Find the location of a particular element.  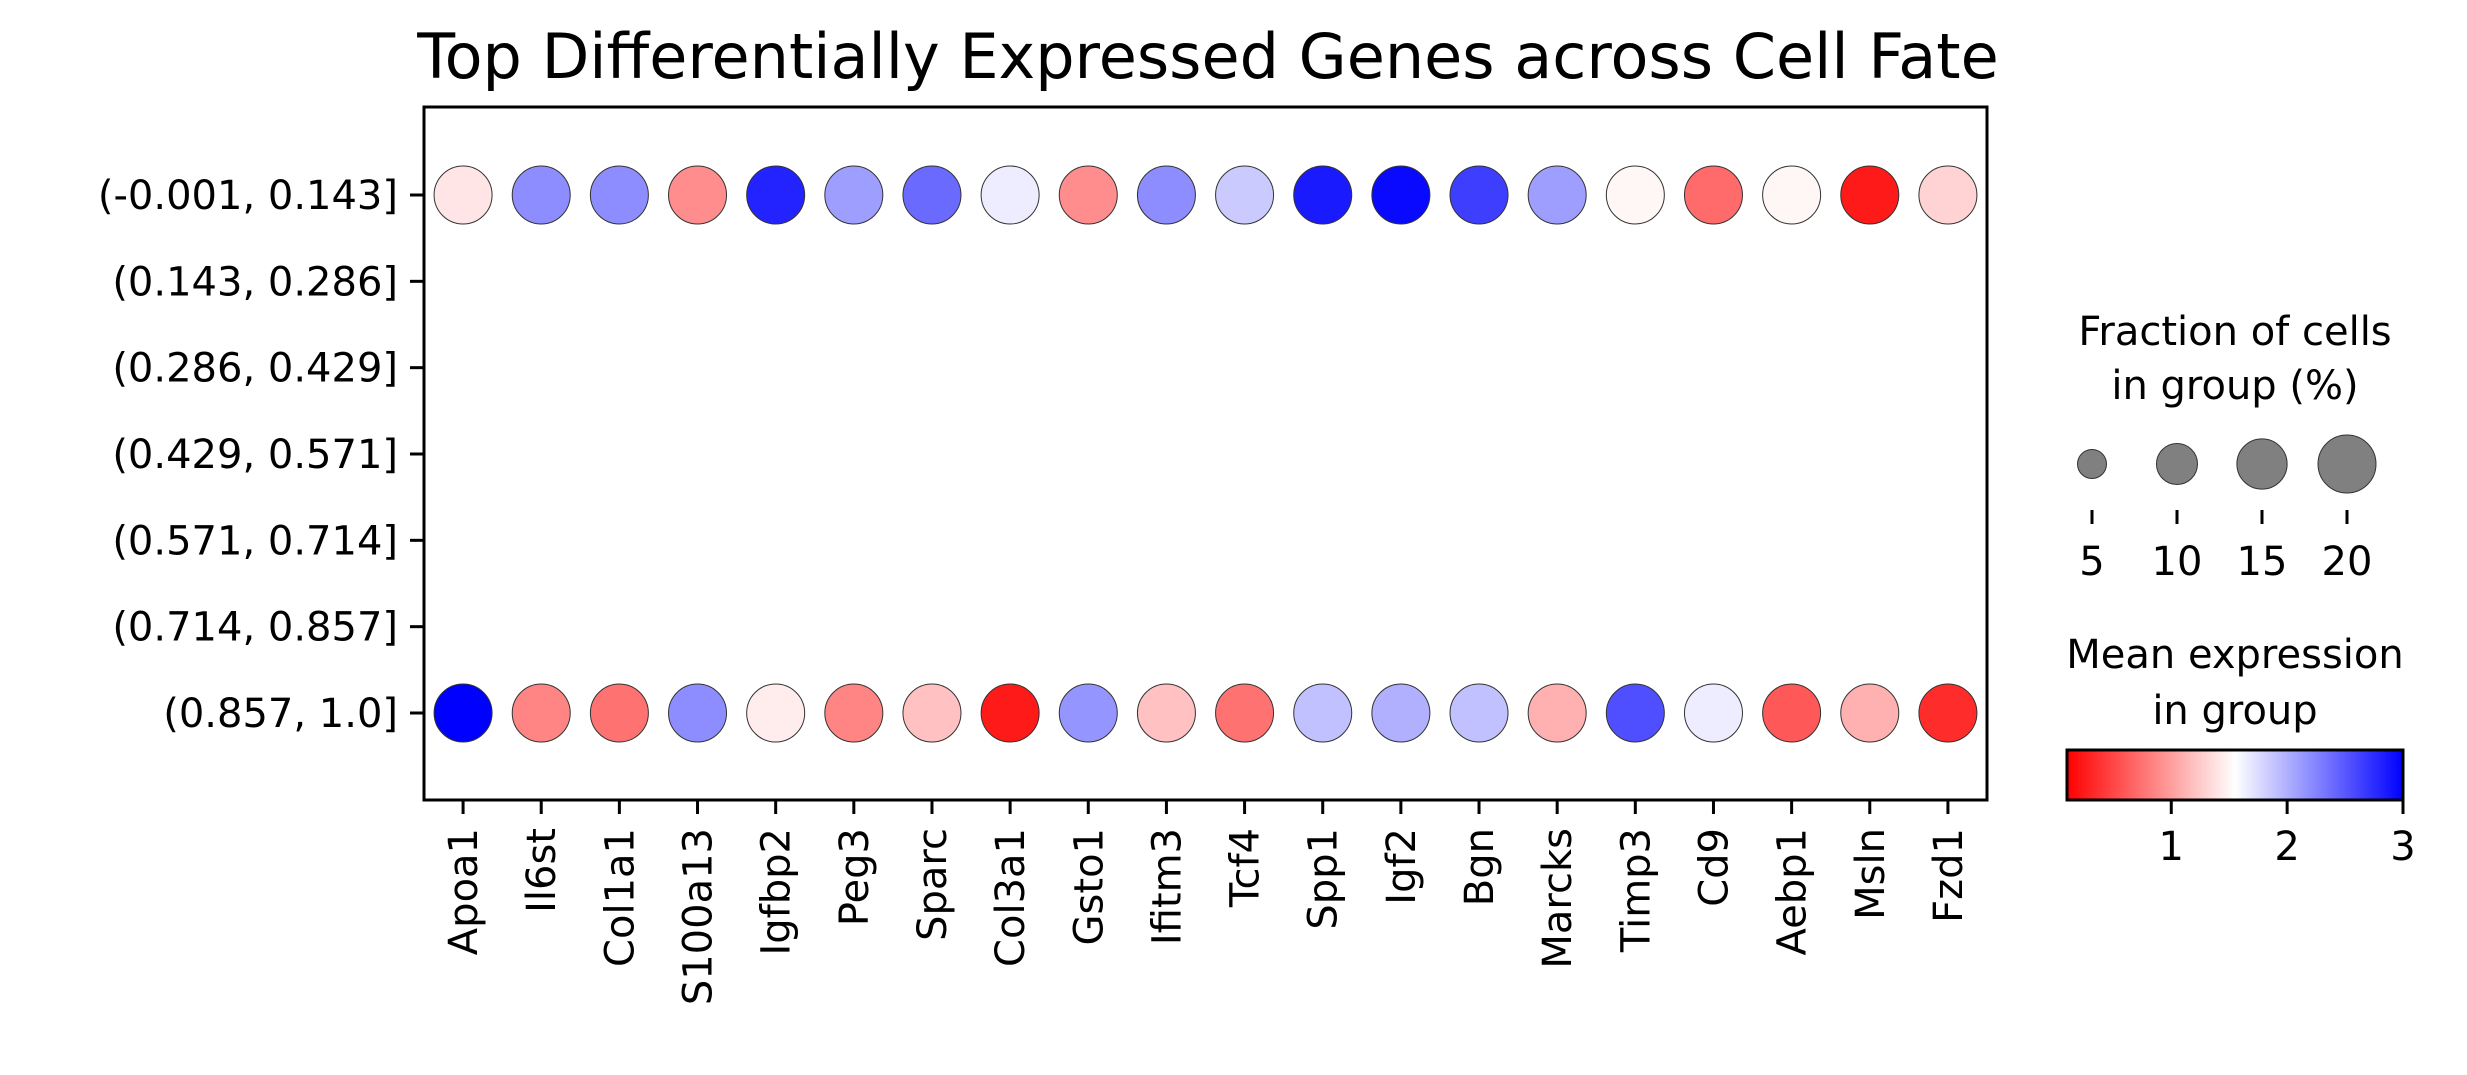

x-tick-label: Cd9 is located at coordinates (1714, 867).